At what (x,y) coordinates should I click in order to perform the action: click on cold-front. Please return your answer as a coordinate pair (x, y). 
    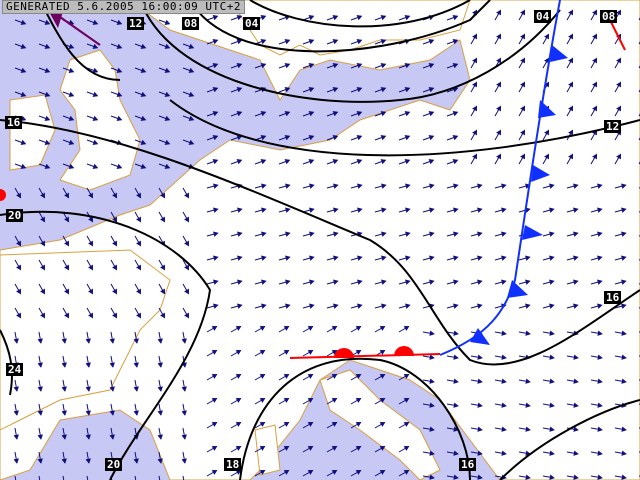
    Looking at the image, I should click on (503, 178).